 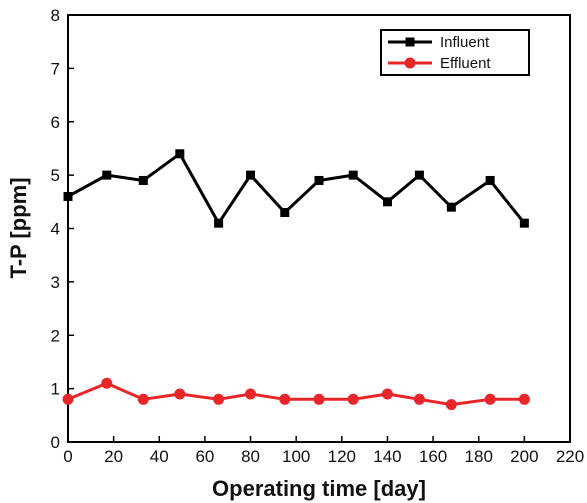 What do you see at coordinates (465, 42) in the screenshot?
I see `legend-label: Influent` at bounding box center [465, 42].